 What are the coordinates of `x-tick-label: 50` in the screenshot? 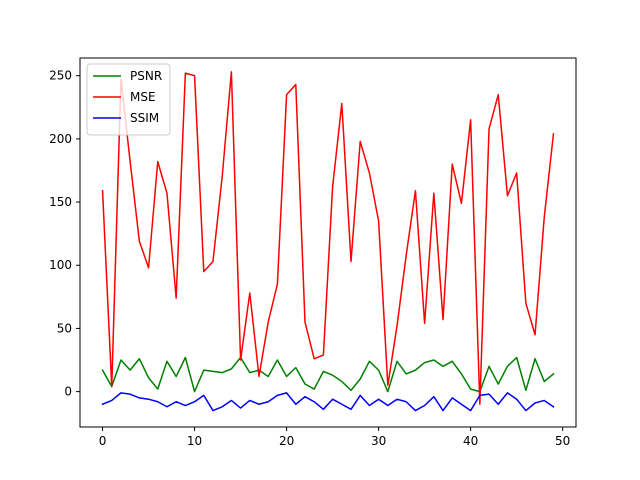 It's located at (562, 441).